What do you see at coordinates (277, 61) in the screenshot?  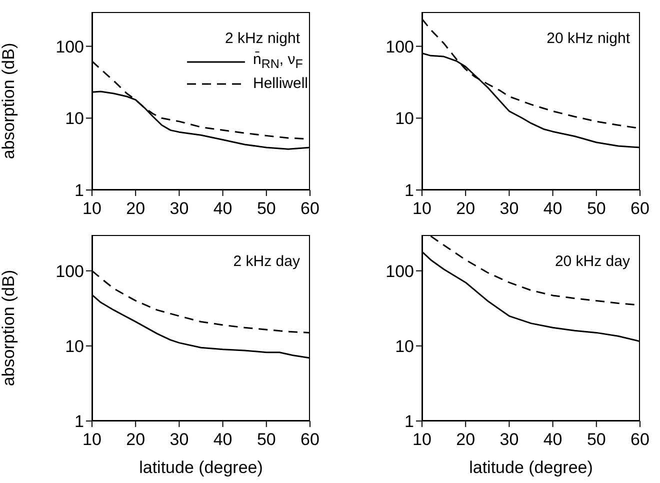 I see `legend-label: n̄$_{RN}$, ν$_{F}$` at bounding box center [277, 61].